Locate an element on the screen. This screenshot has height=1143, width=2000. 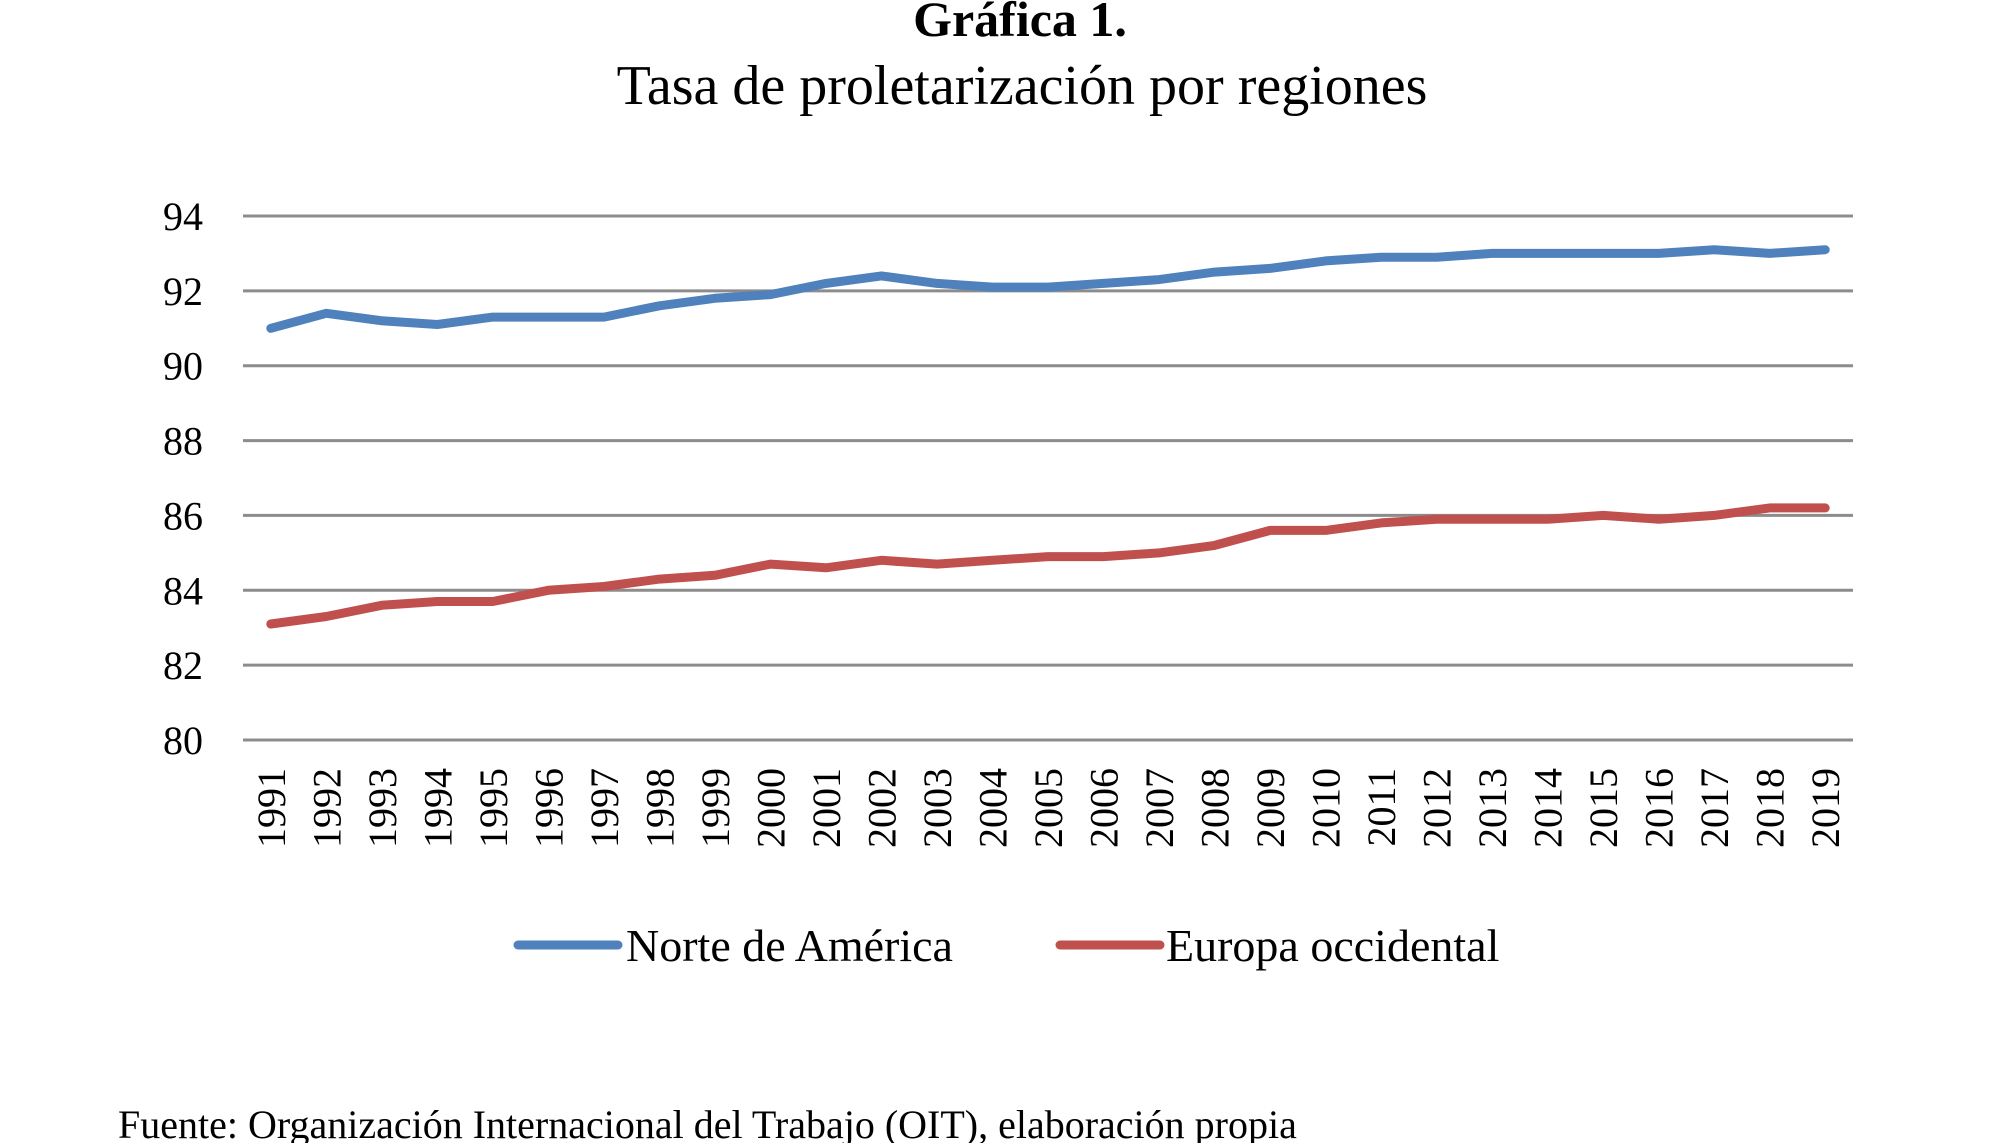
x-tick-label: 1993 is located at coordinates (382, 808).